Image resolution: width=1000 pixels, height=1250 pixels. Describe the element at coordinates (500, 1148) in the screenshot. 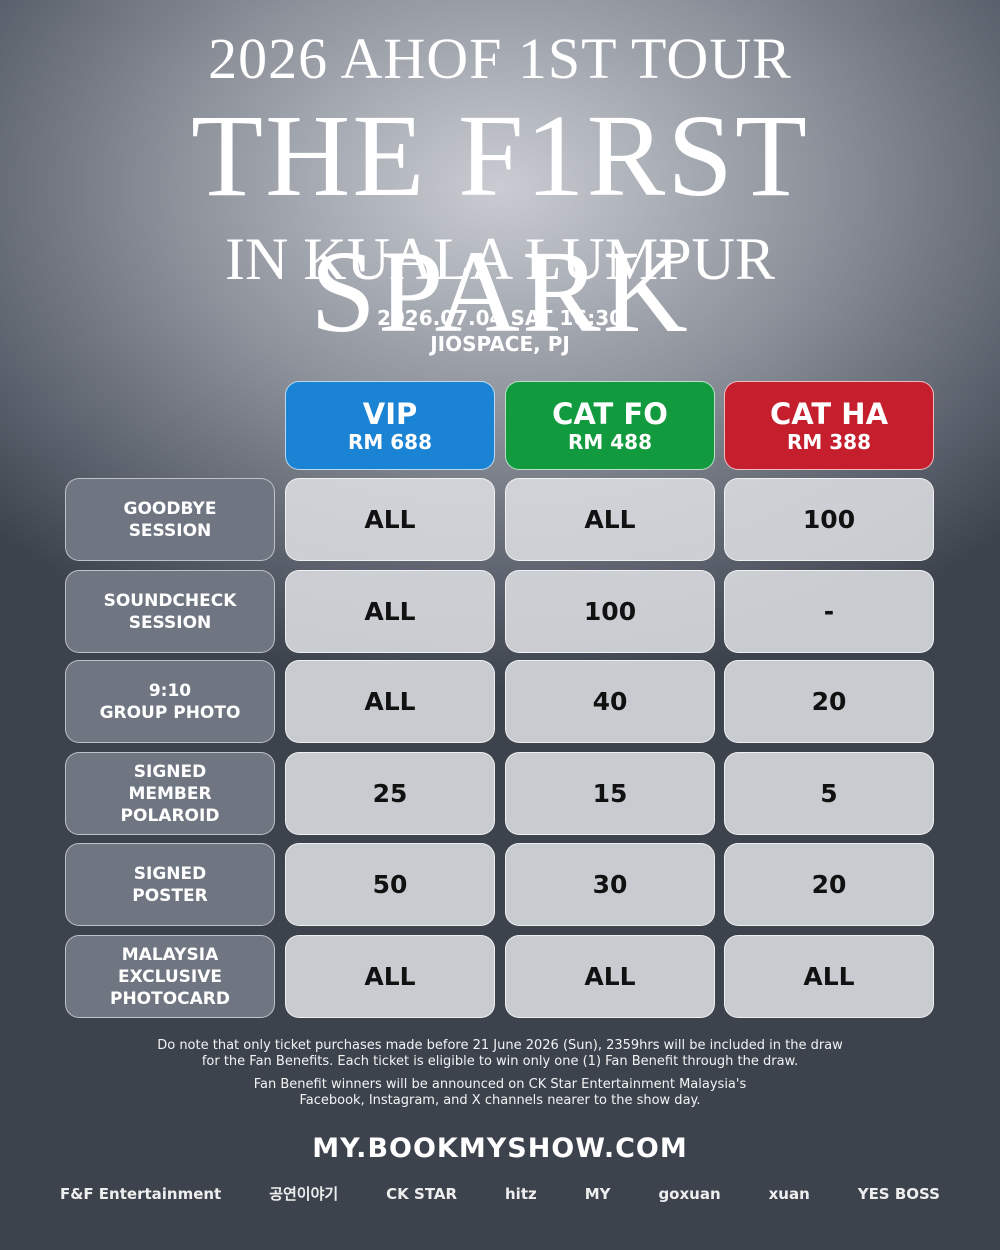

I see `ticket-url: MY.BOOKMYSHOW.COM` at that location.